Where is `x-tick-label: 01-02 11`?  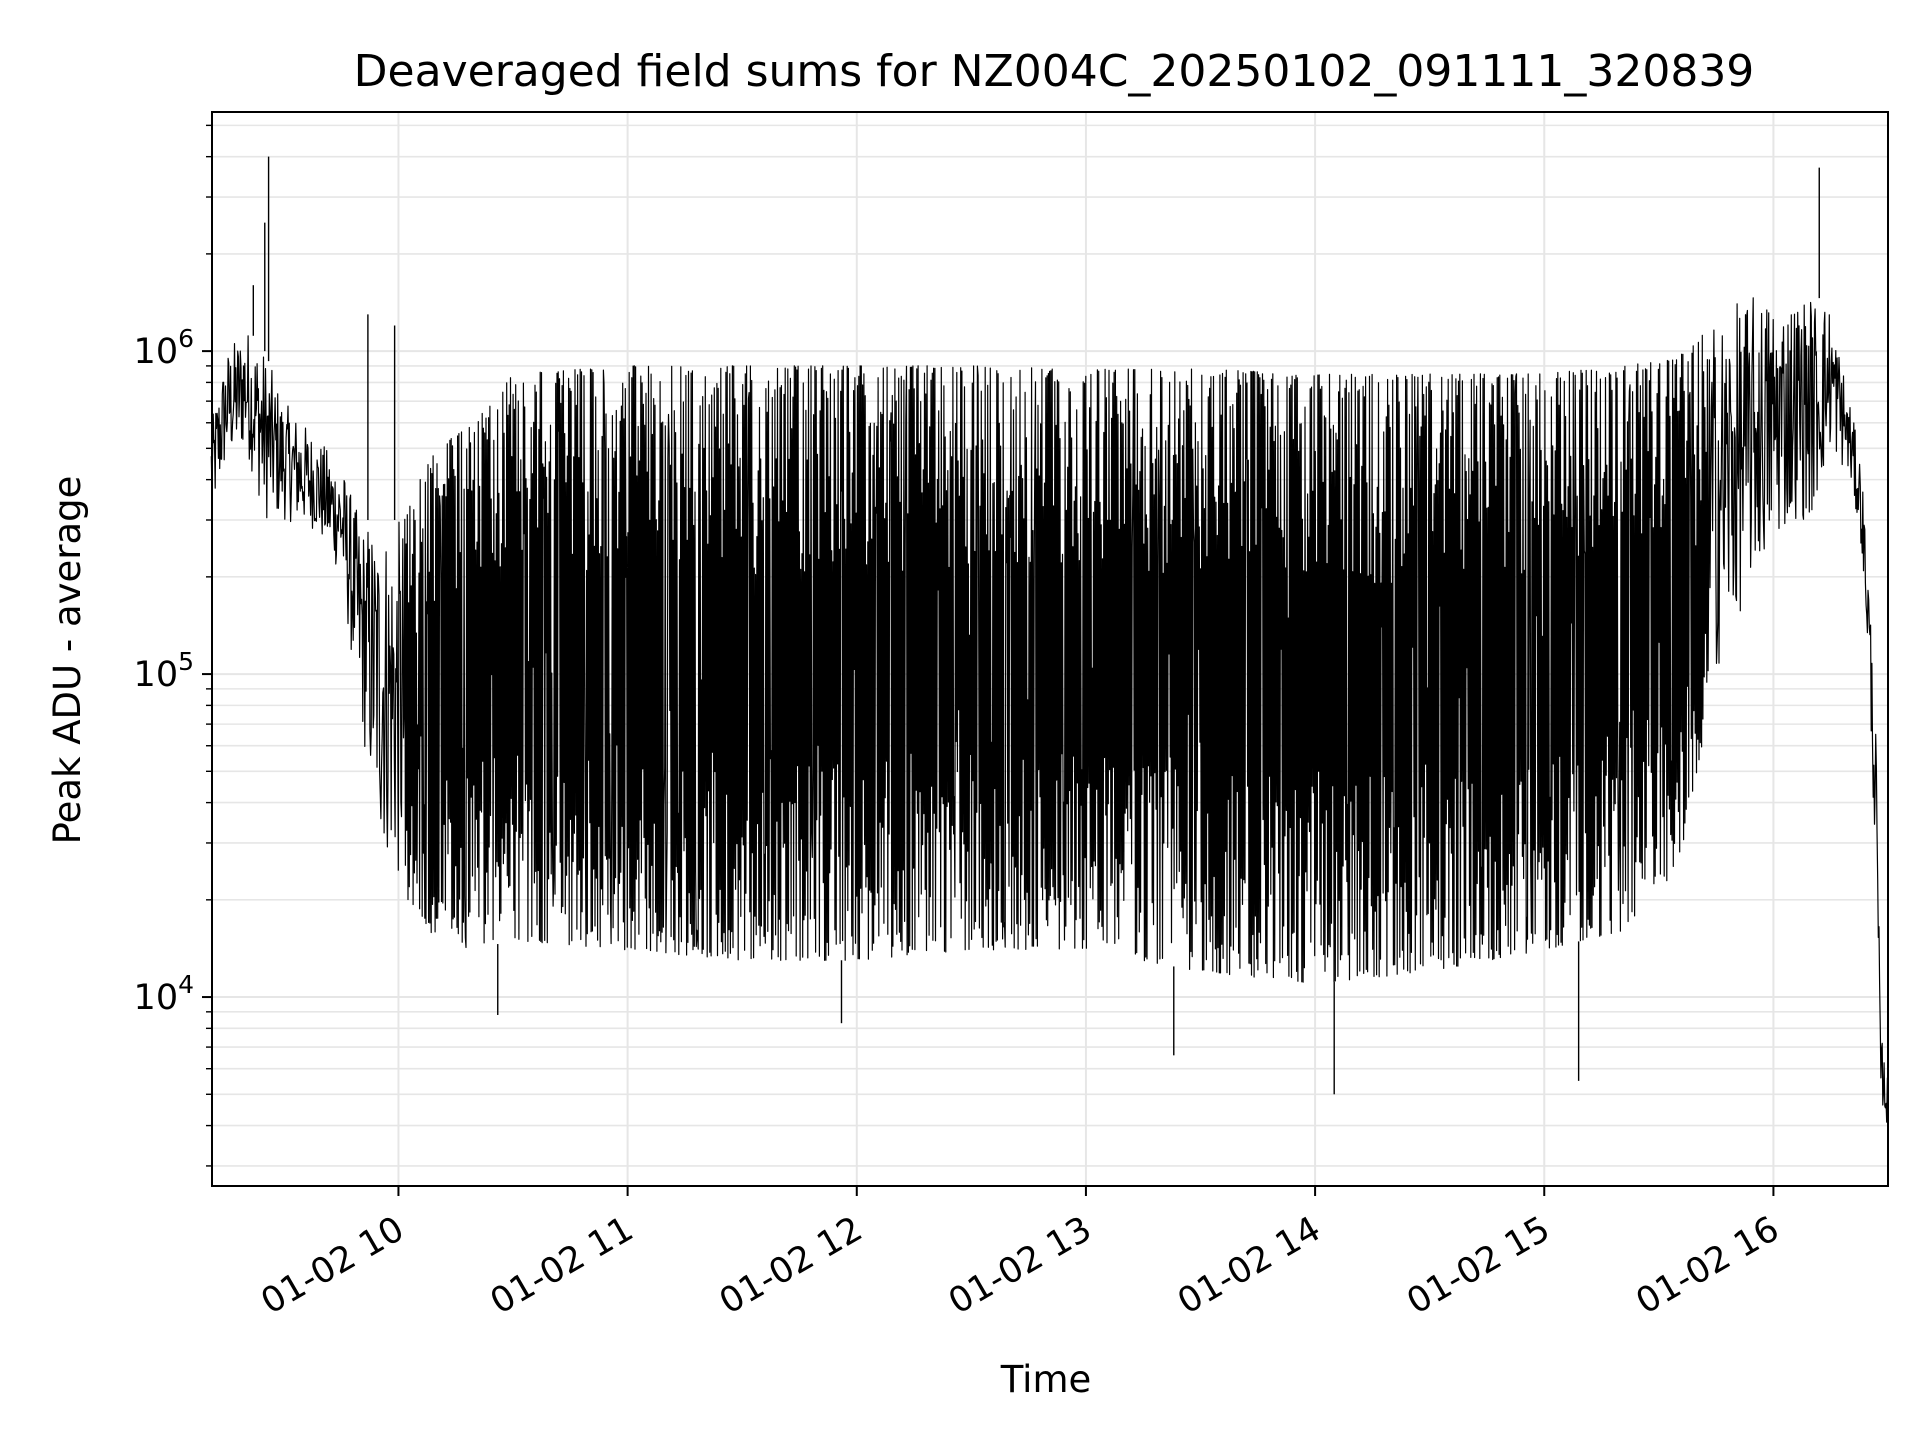 x-tick-label: 01-02 11 is located at coordinates (562, 1265).